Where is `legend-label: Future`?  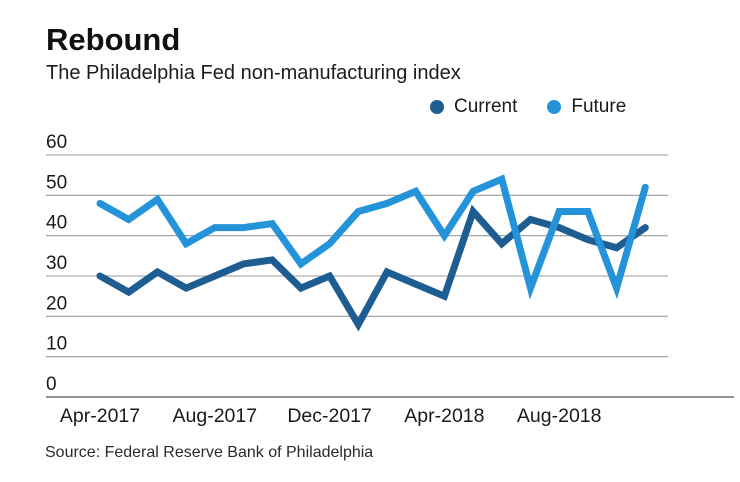
legend-label: Future is located at coordinates (599, 106).